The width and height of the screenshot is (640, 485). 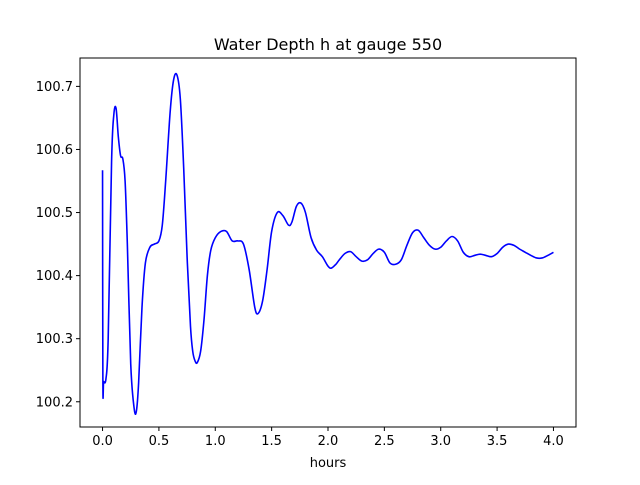 I want to click on y-tick-label: 100.6, so click(x=54, y=150).